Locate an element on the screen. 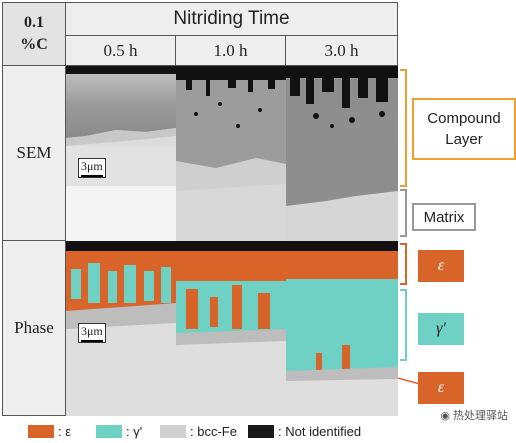 This screenshot has height=443, width=516. legend-epsilon-swatch is located at coordinates (41, 431).